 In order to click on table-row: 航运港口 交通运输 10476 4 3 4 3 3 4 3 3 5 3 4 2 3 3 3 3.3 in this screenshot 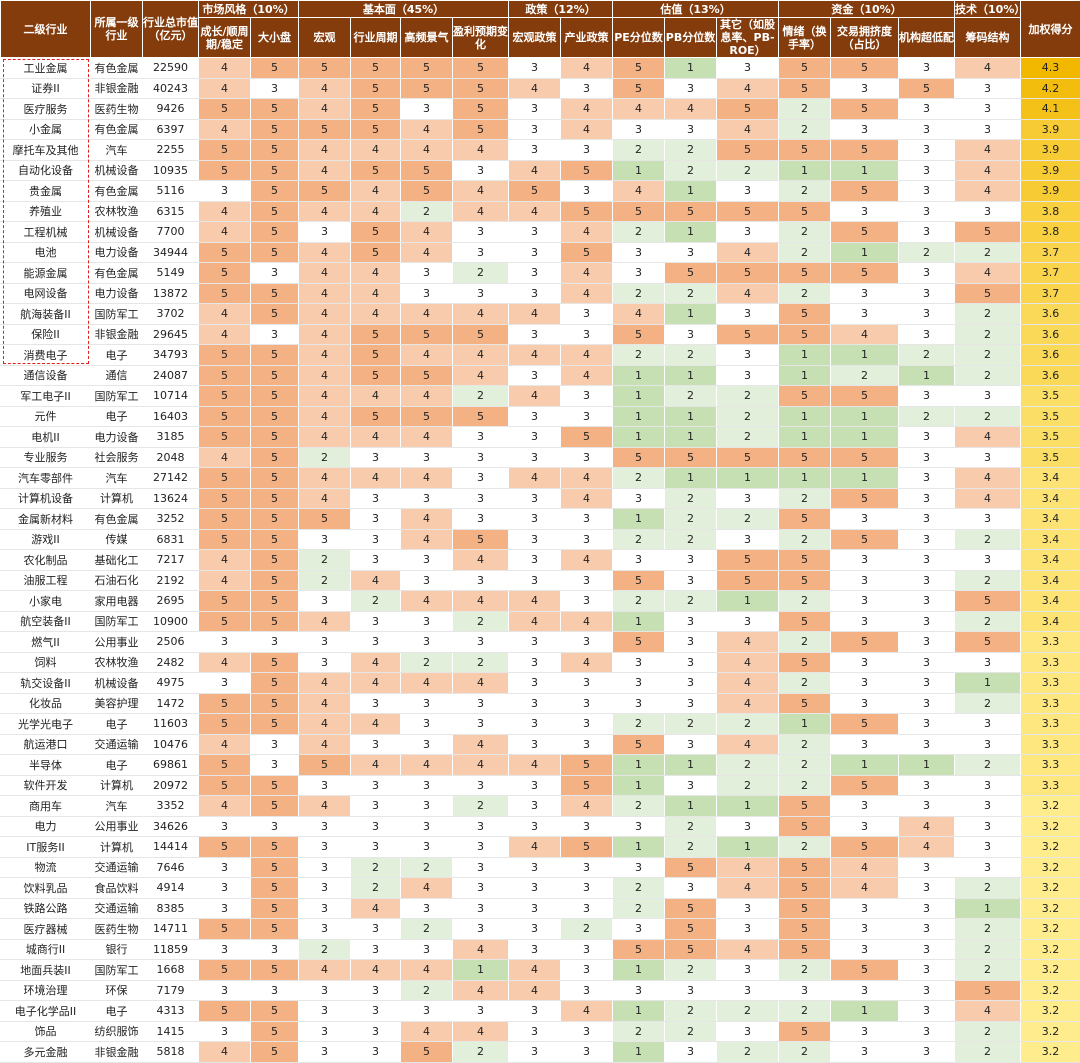, I will do `click(540, 744)`.